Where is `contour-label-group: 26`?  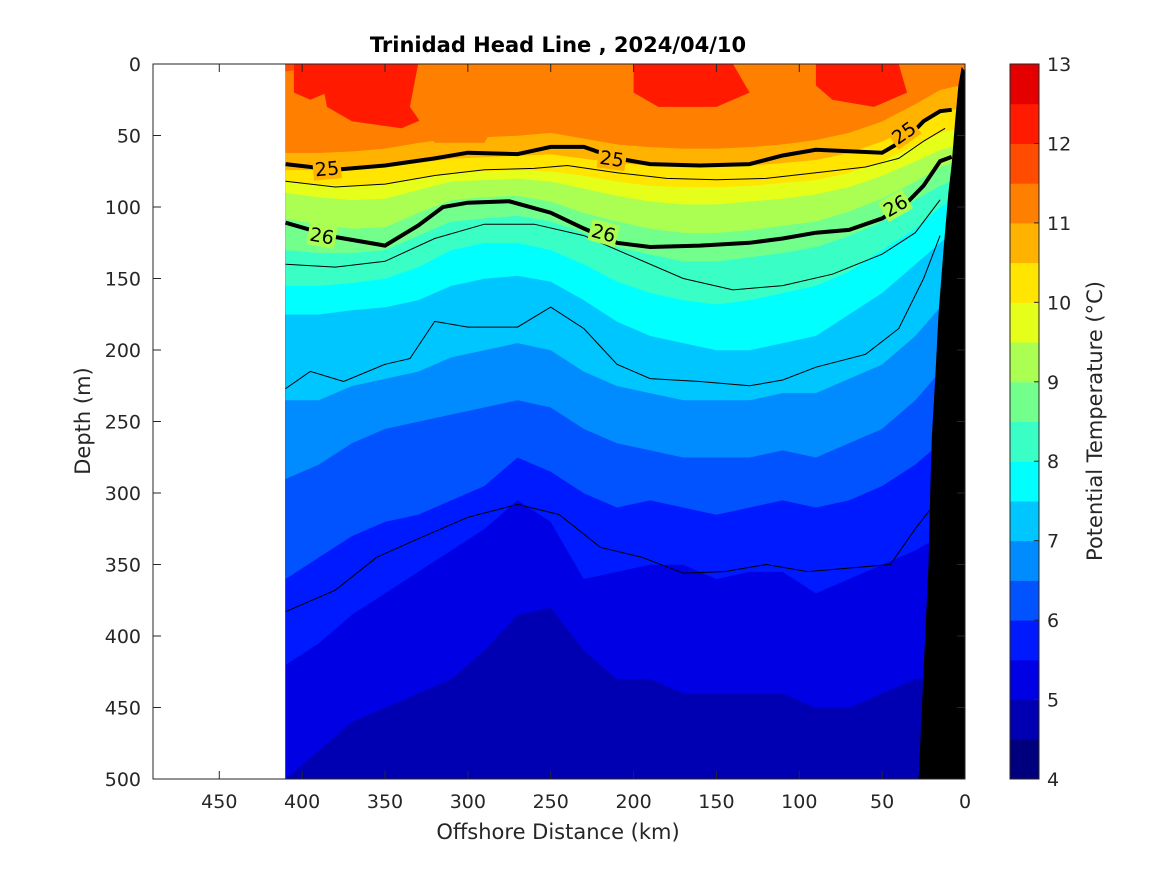 contour-label-group: 26 is located at coordinates (322, 236).